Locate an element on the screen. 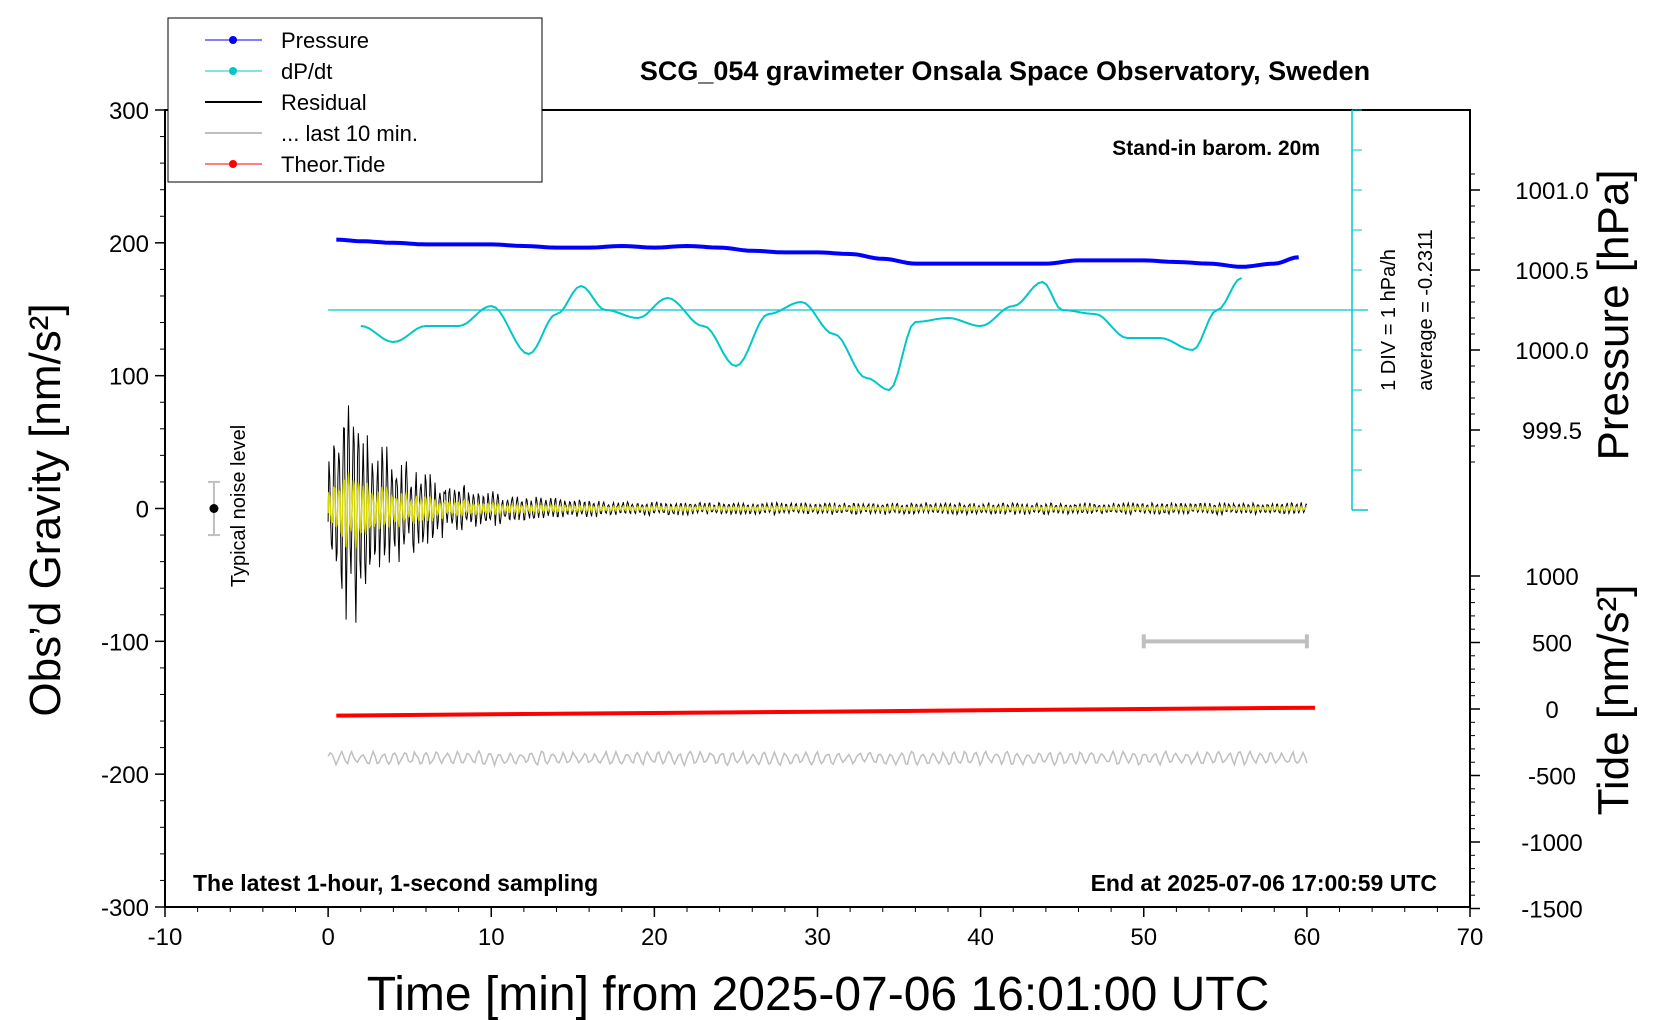  x-tick-label: -10 is located at coordinates (165, 937).